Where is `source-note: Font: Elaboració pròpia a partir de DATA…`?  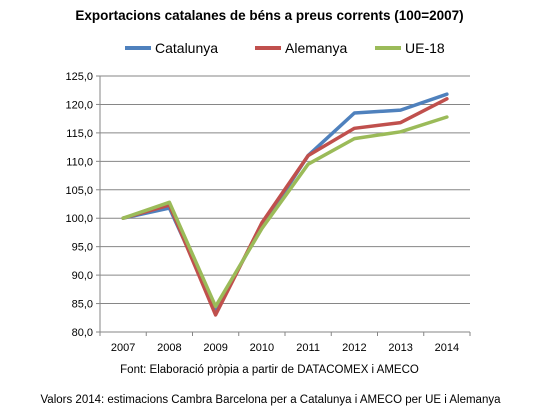 source-note: Font: Elaboració pròpia a partir de DATA… is located at coordinates (269, 370).